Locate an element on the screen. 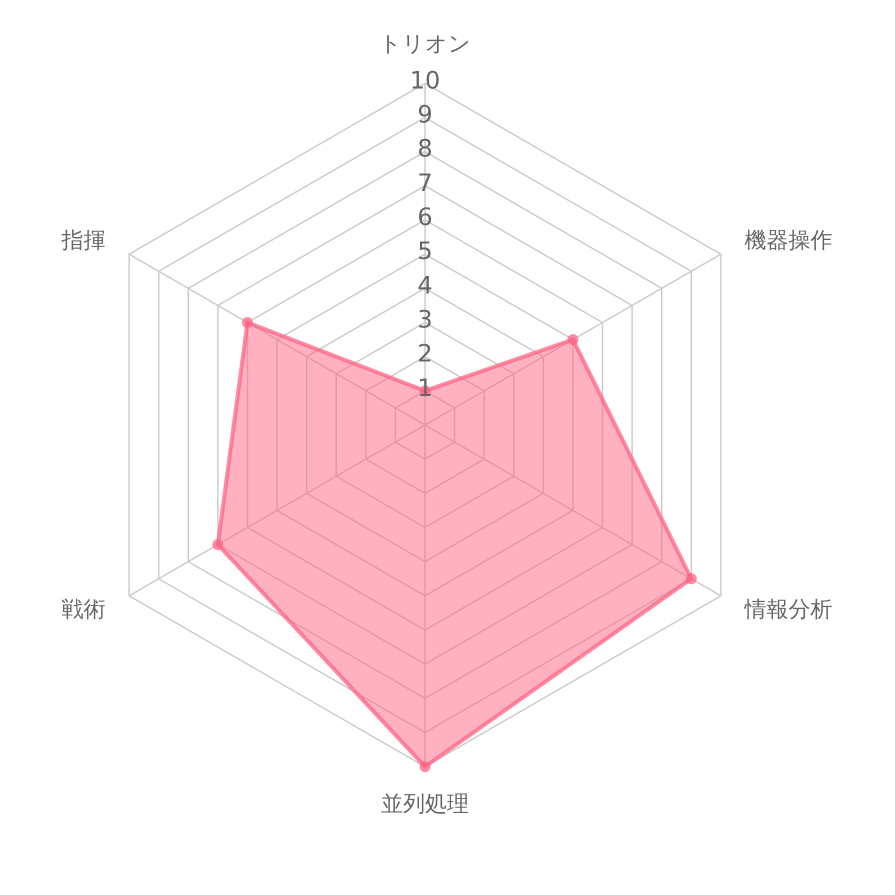  y-tick-label: 2 is located at coordinates (425, 354).